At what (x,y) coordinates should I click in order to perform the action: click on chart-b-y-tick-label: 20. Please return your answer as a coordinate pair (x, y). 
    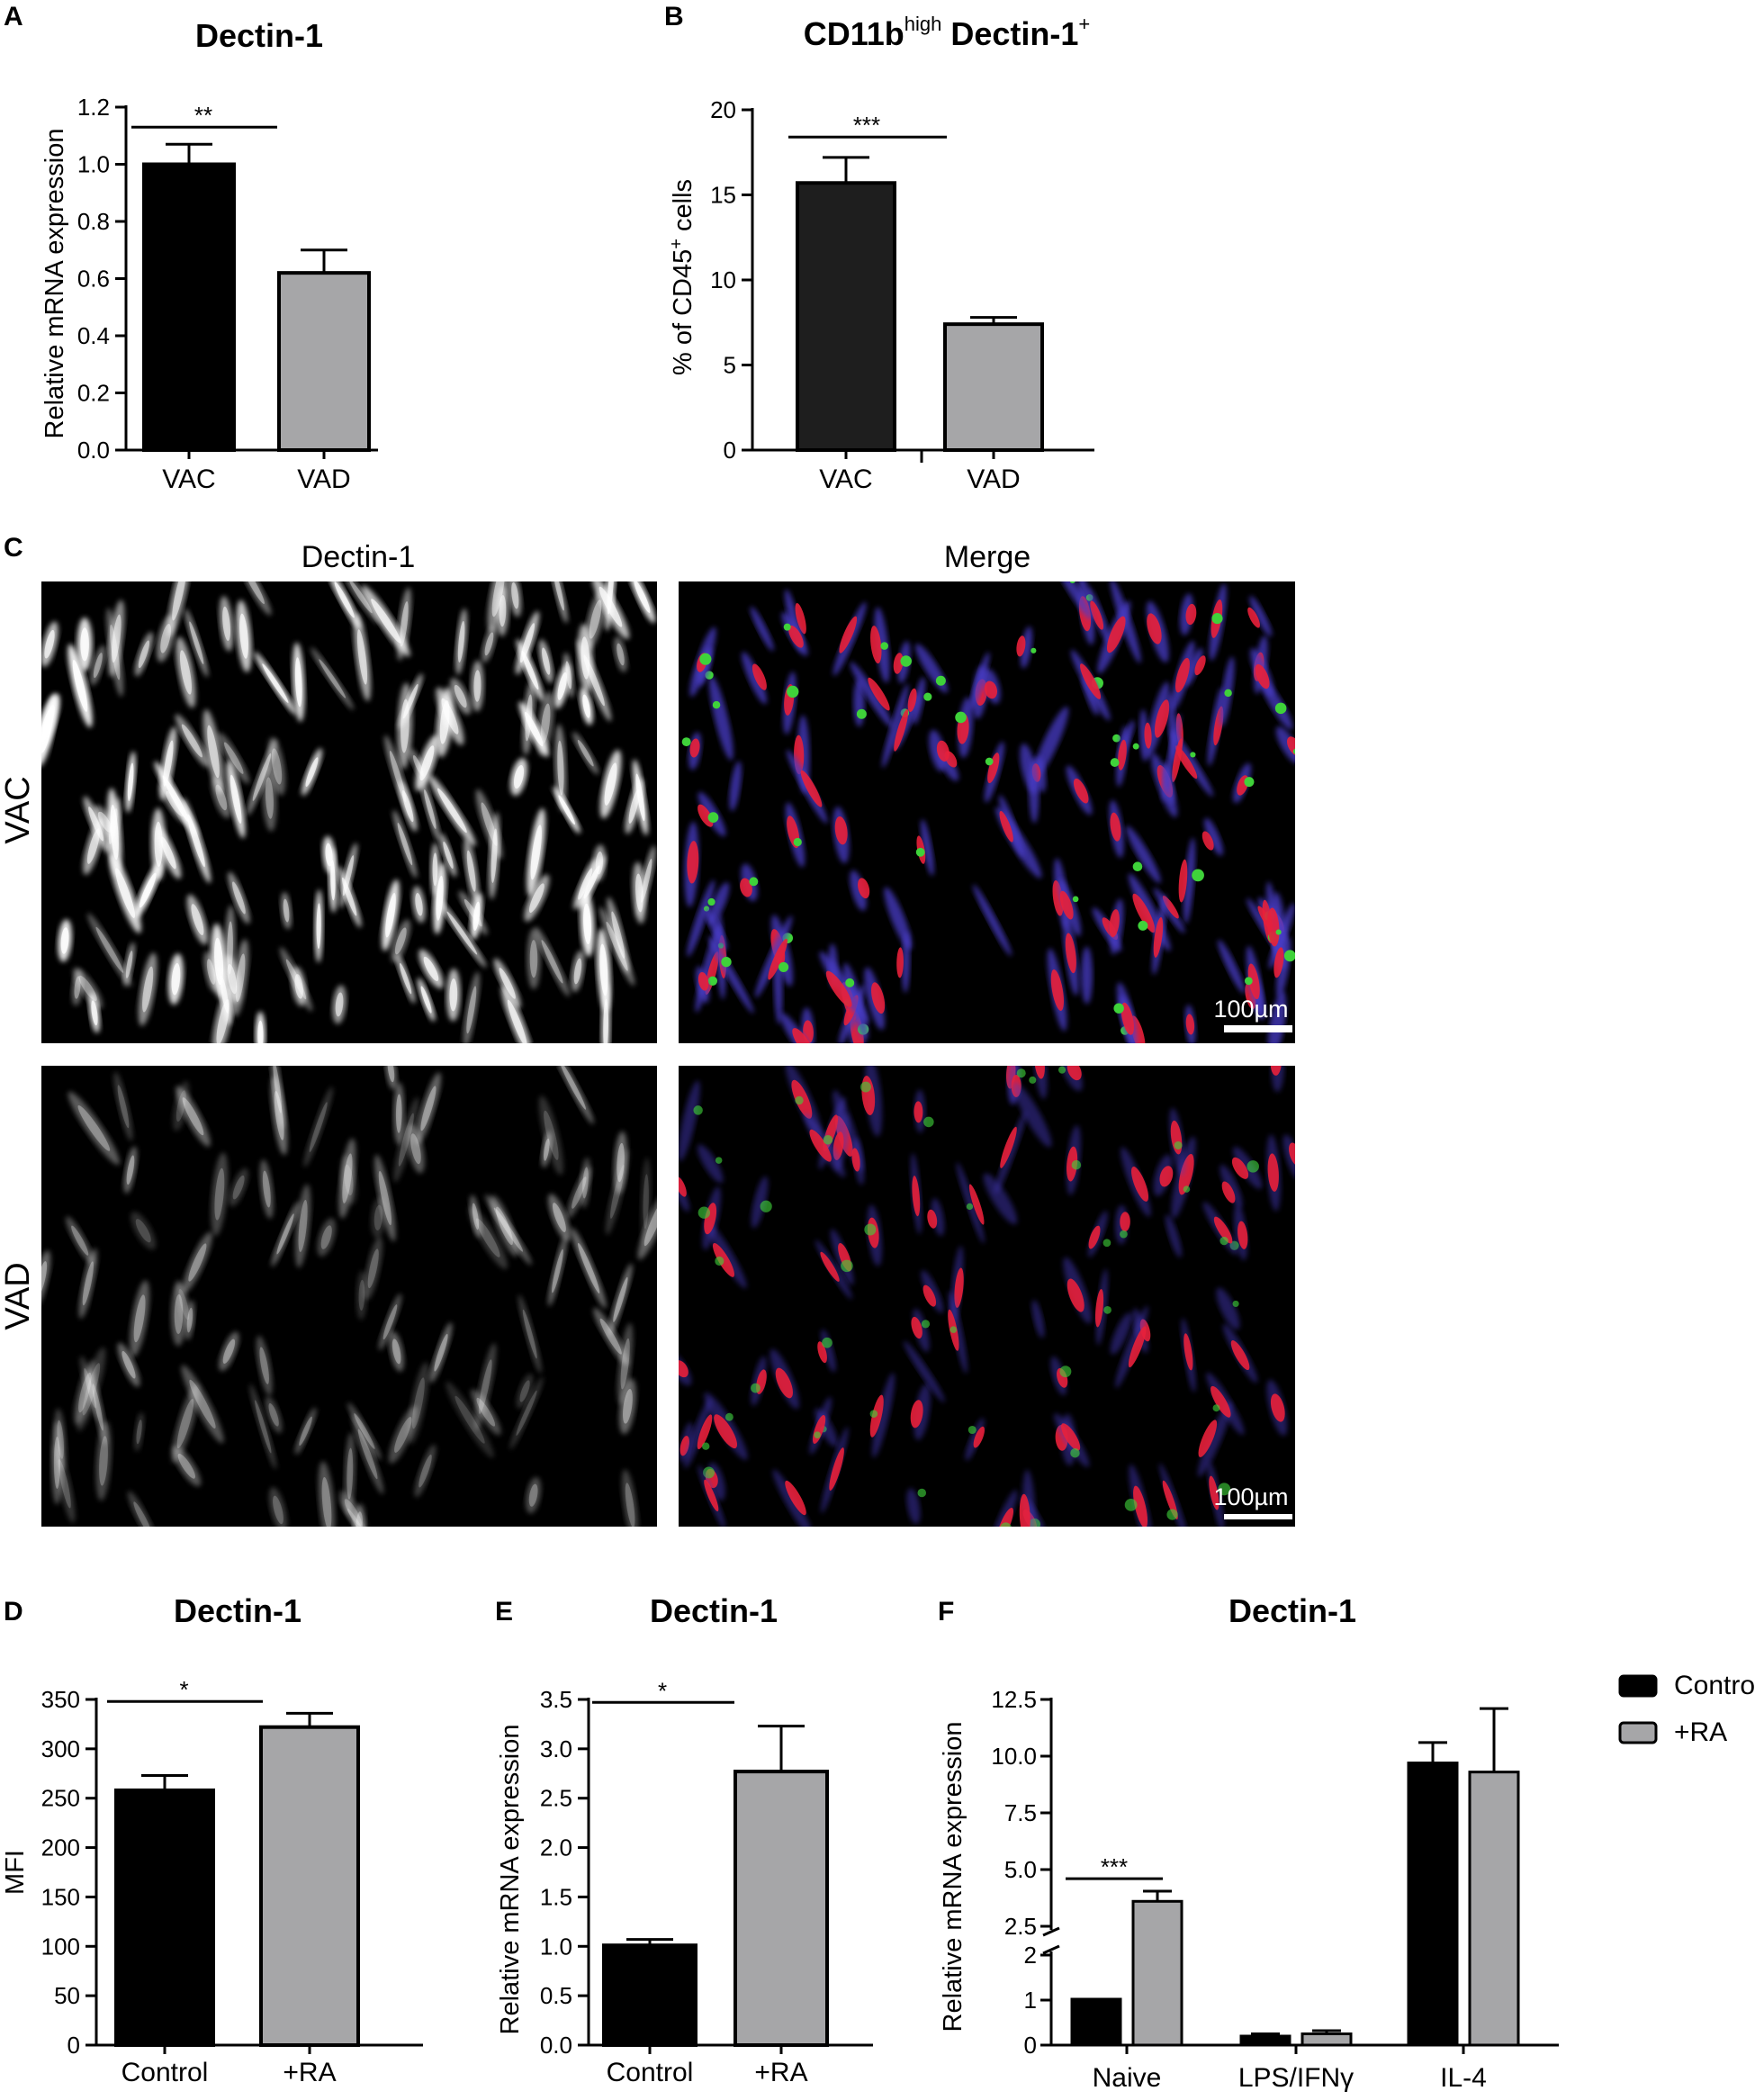
    Looking at the image, I should click on (723, 109).